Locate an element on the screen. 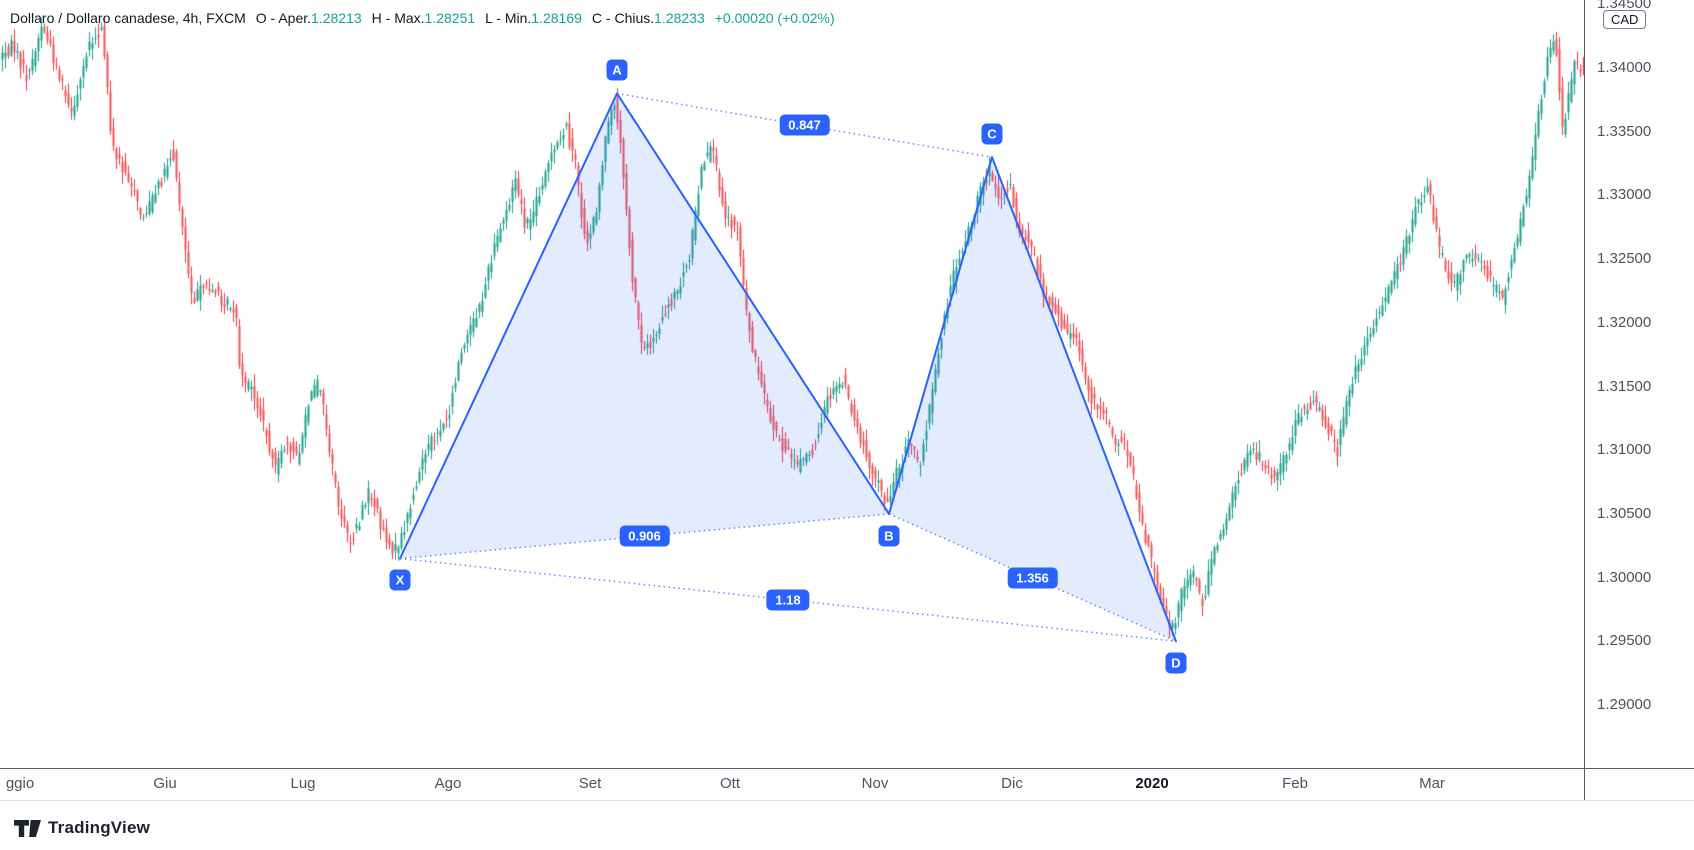 Image resolution: width=1694 pixels, height=850 pixels. pattern-point-B: B is located at coordinates (889, 536).